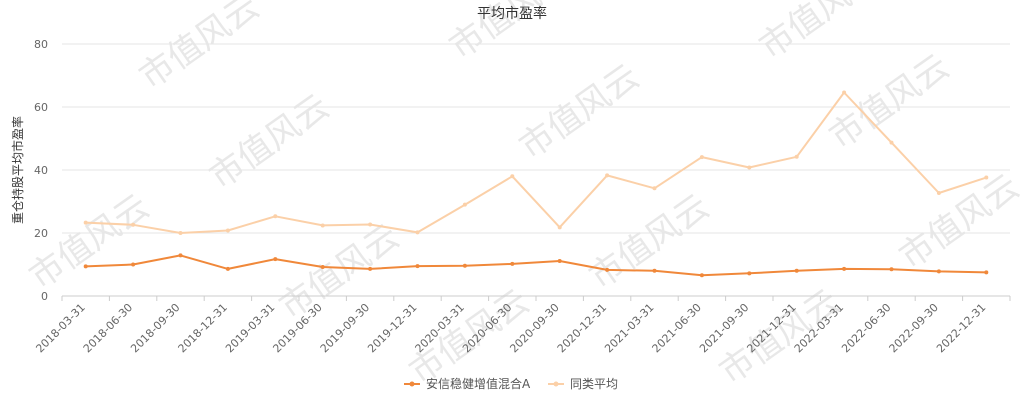  Describe the element at coordinates (478, 383) in the screenshot. I see `legend-label: 安信稳健增值混合A` at that location.